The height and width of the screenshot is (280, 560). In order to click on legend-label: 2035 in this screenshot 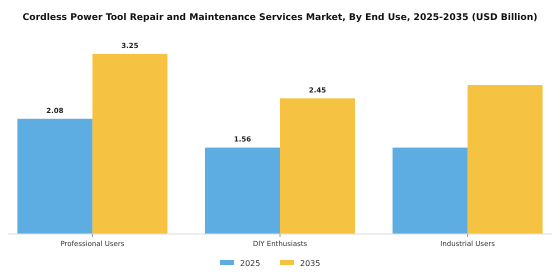, I will do `click(310, 263)`.